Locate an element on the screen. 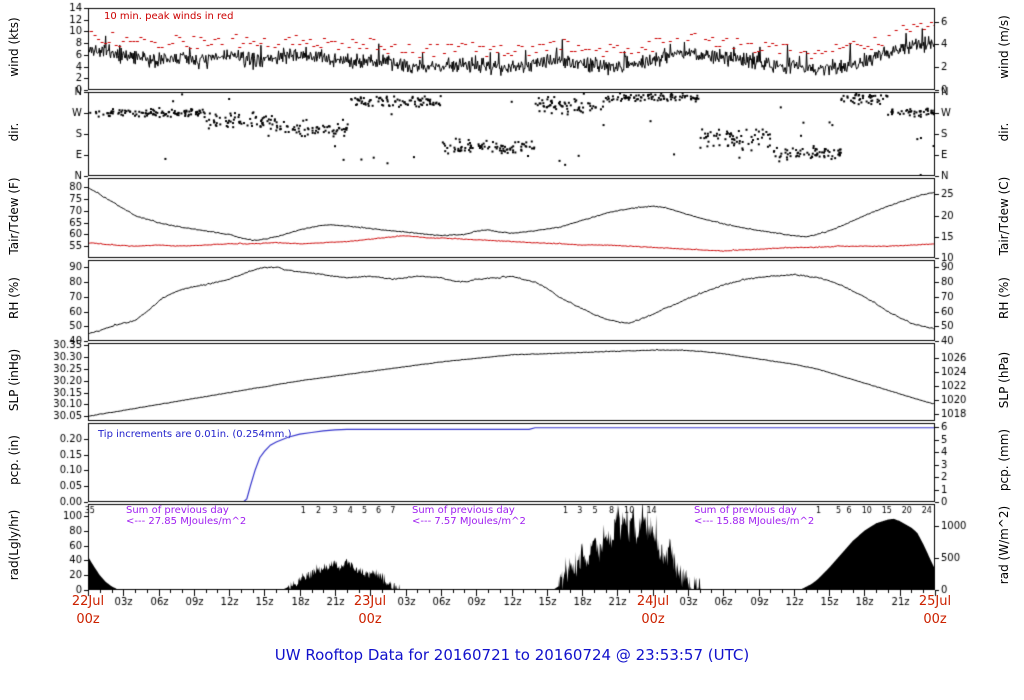 The height and width of the screenshot is (700, 1024). rad-sum-note-1-line1: Sum of previous day is located at coordinates (177, 510).